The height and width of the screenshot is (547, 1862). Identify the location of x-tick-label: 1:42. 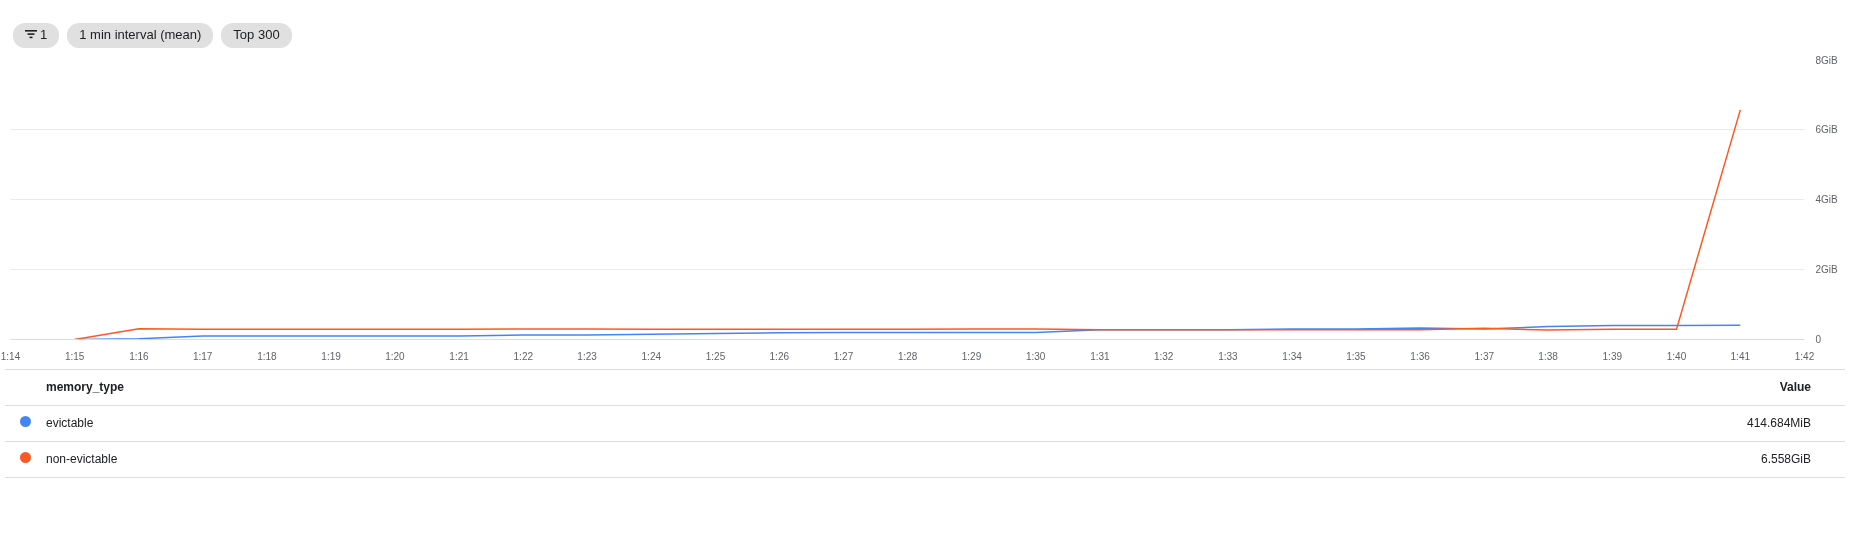
(1804, 356).